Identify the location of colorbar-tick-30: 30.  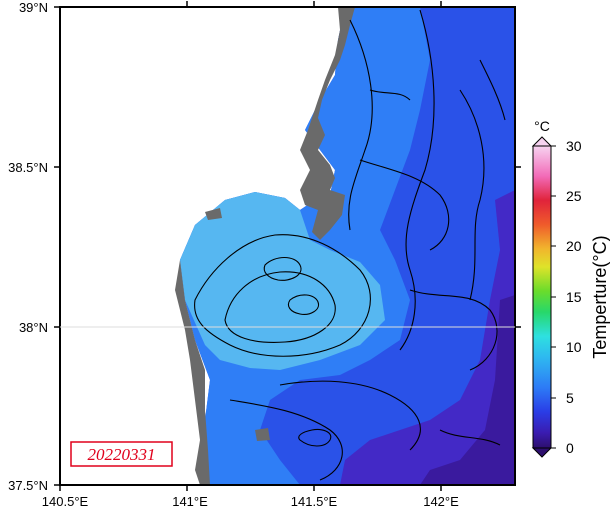
(574, 146).